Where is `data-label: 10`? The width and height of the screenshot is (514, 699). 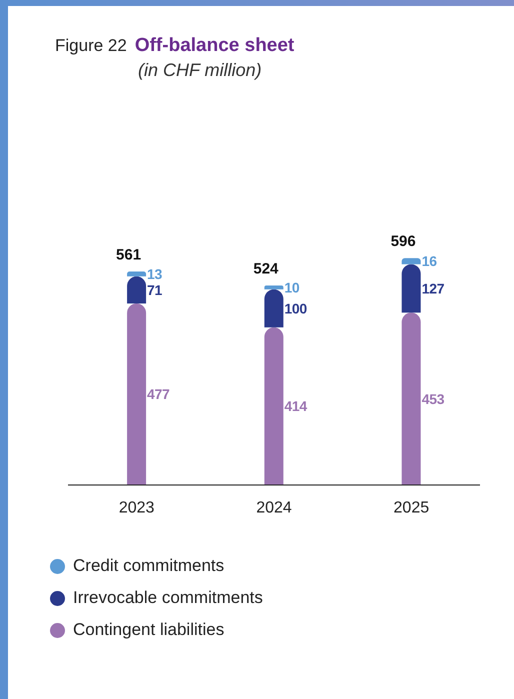
data-label: 10 is located at coordinates (292, 287).